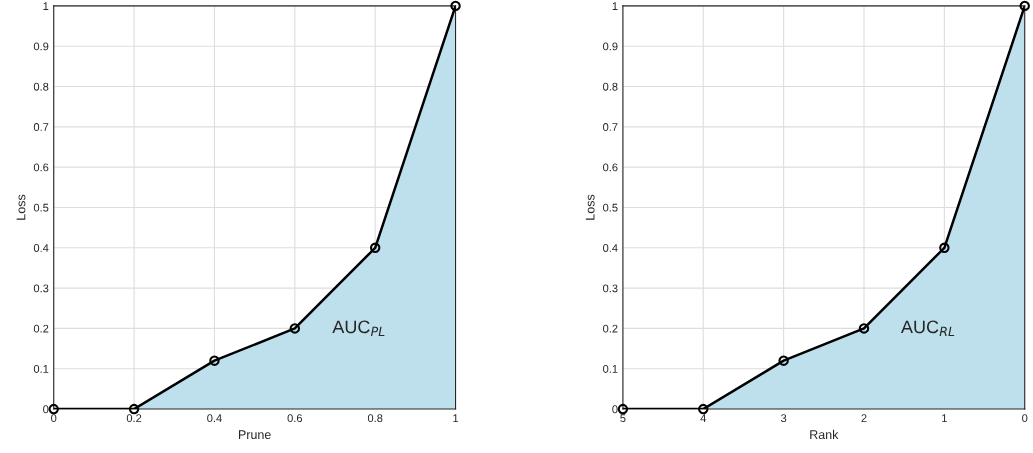  What do you see at coordinates (254, 435) in the screenshot?
I see `x-axis-title: Prune` at bounding box center [254, 435].